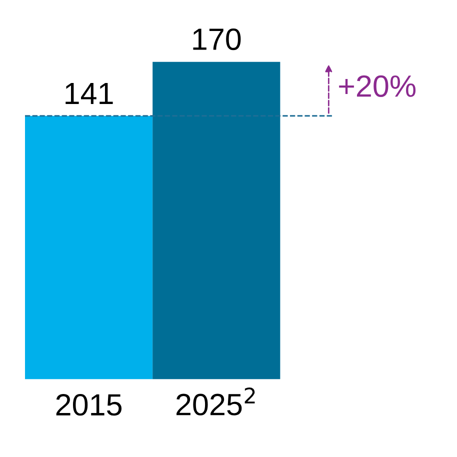 The height and width of the screenshot is (457, 457). Describe the element at coordinates (377, 86) in the screenshot. I see `text: +20%` at that location.